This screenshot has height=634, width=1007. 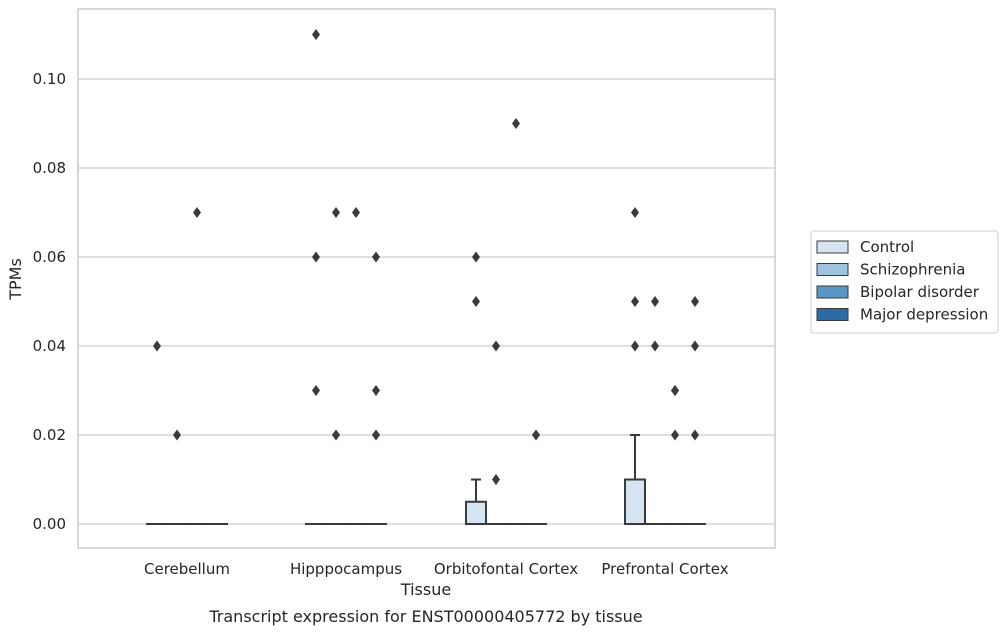 I want to click on legend-frame, so click(x=904, y=282).